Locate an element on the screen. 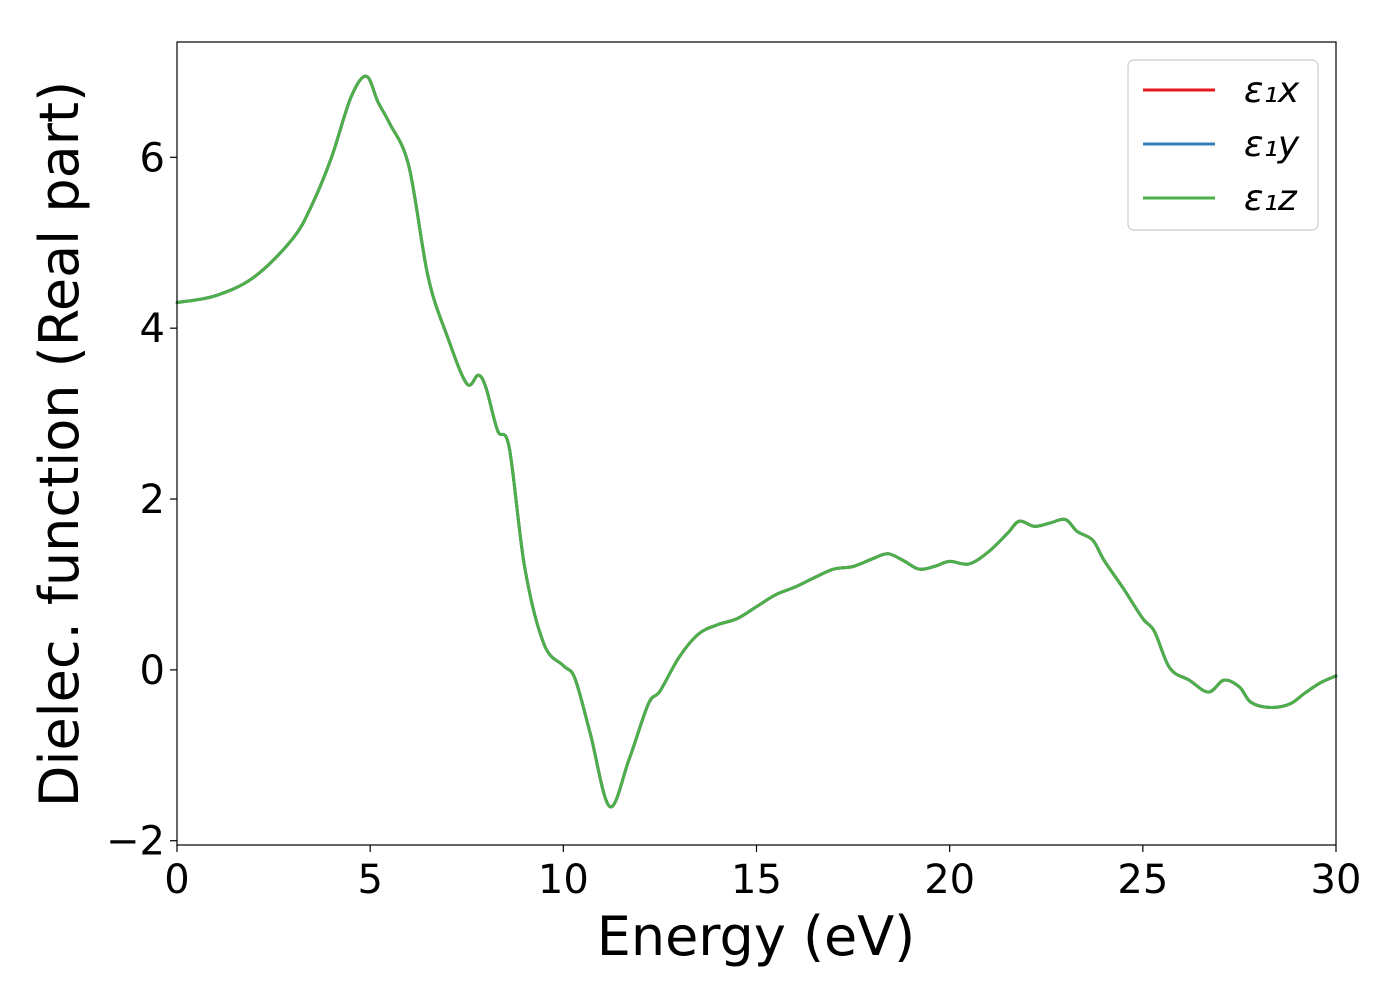 Image resolution: width=1400 pixels, height=1000 pixels. y-tick-label: 4 is located at coordinates (152, 329).